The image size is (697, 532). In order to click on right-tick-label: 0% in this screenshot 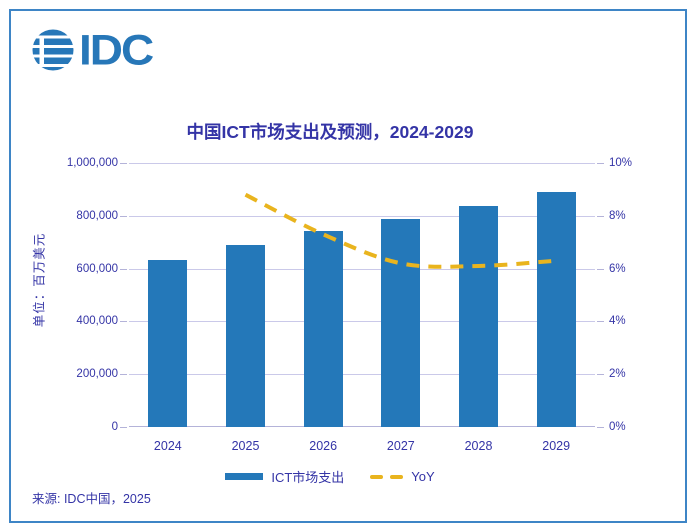, I will do `click(617, 427)`.